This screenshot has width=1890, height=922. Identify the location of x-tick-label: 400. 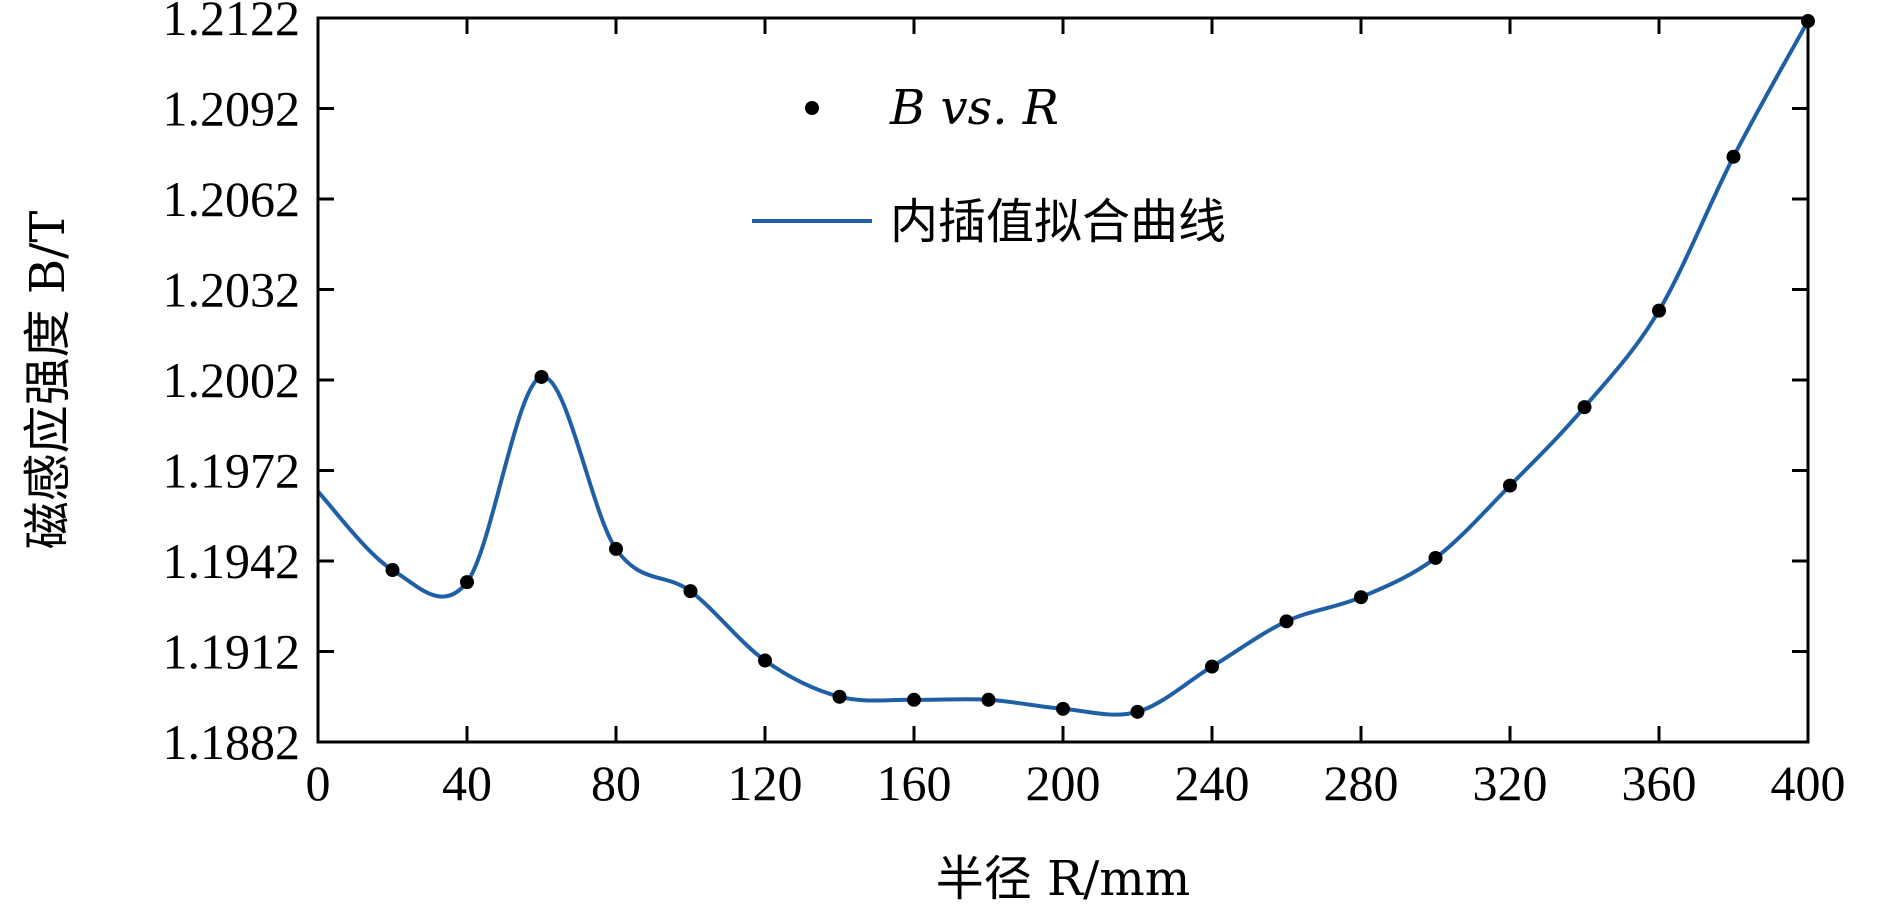
(1808, 783).